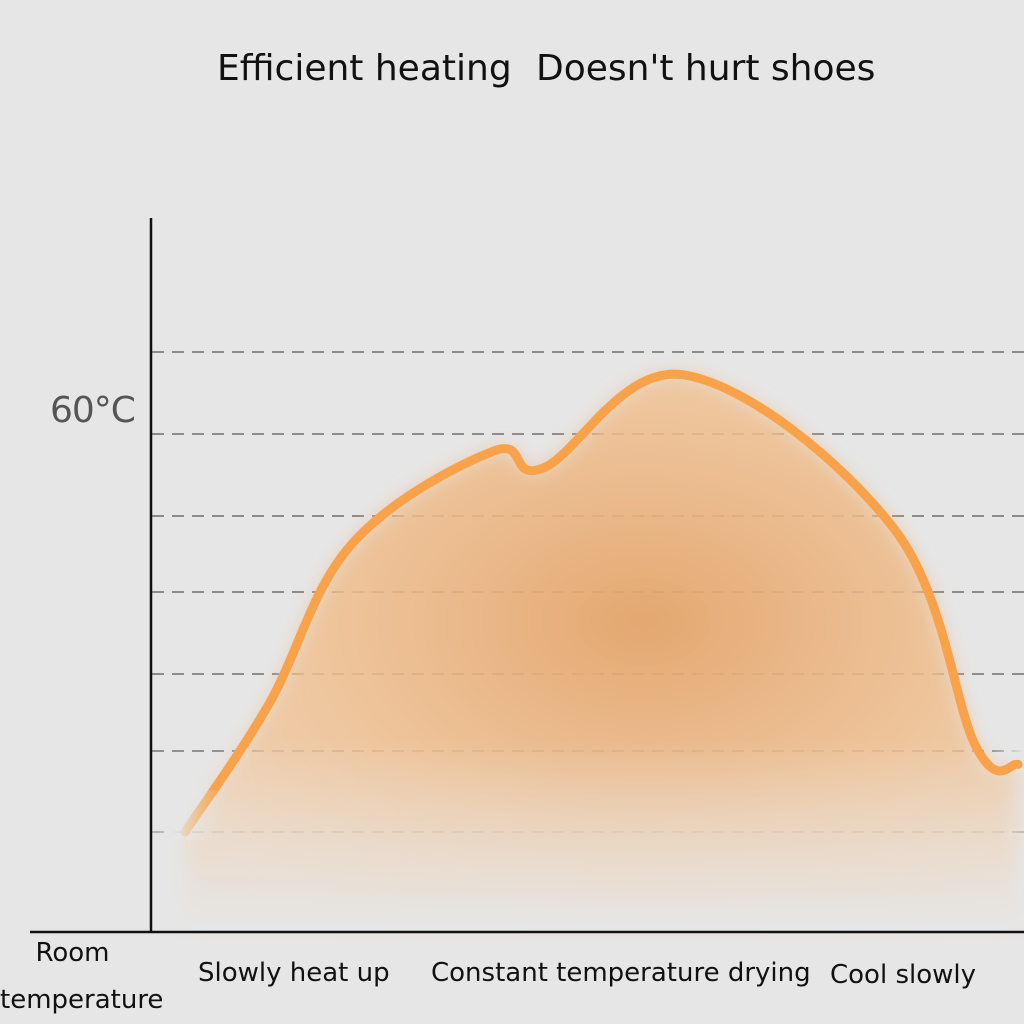  What do you see at coordinates (72, 953) in the screenshot?
I see `origin-label-room: Room` at bounding box center [72, 953].